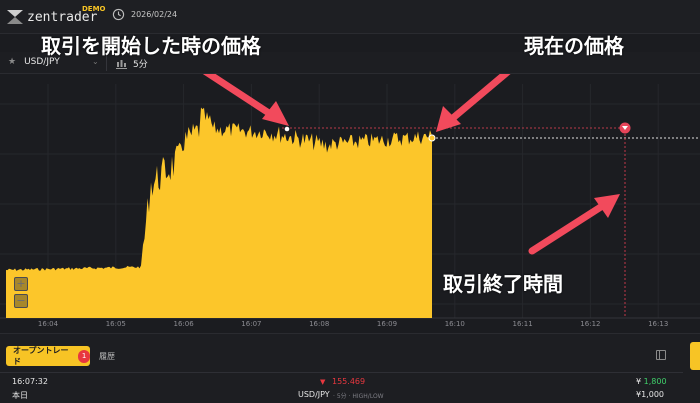 The height and width of the screenshot is (403, 700). What do you see at coordinates (387, 324) in the screenshot?
I see `x-tick-label: 16:09` at bounding box center [387, 324].